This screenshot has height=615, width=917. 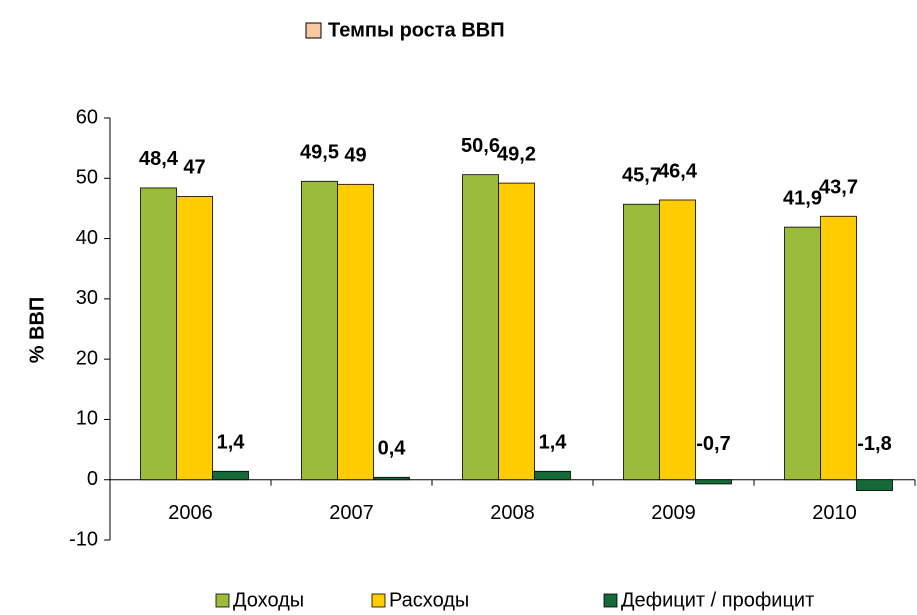 I want to click on data-label: 47, so click(x=194, y=168).